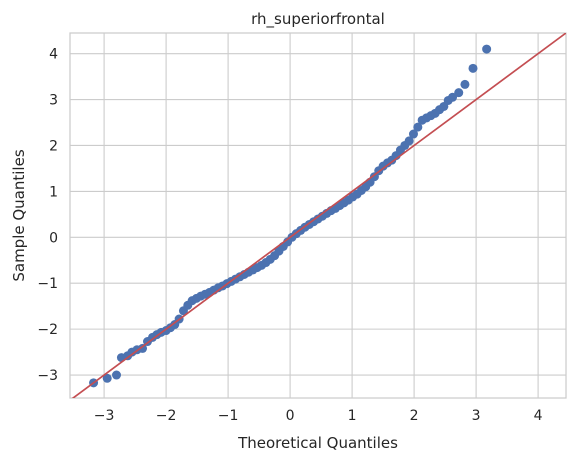 Image resolution: width=575 pixels, height=463 pixels. I want to click on y-axis-ticks: −3 −2 −1 0 1 2 3 4, so click(47, 215).